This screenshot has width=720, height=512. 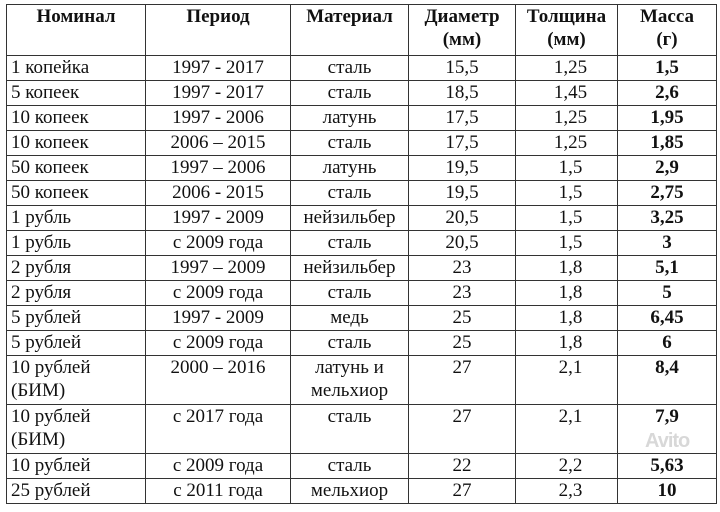 I want to click on cell-material: латунь и мельхиор, so click(x=349, y=380).